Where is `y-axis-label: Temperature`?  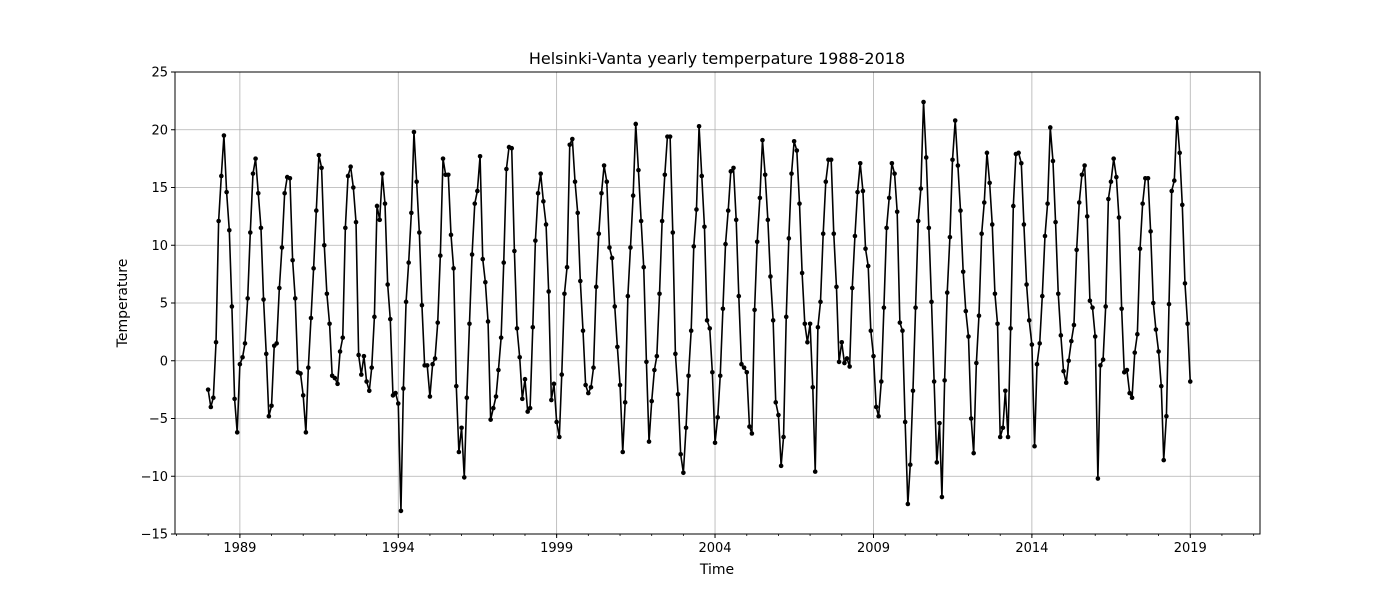 y-axis-label: Temperature is located at coordinates (123, 304).